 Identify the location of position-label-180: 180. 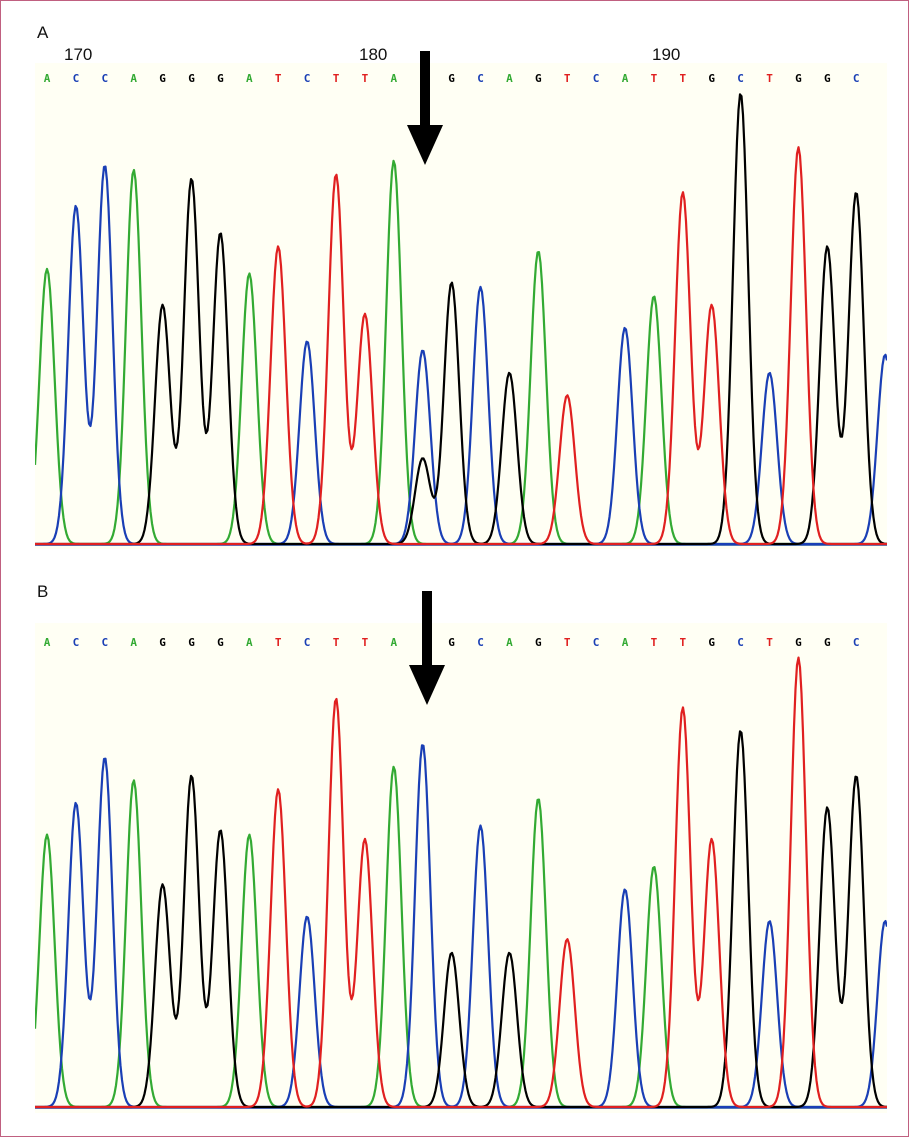
(373, 54).